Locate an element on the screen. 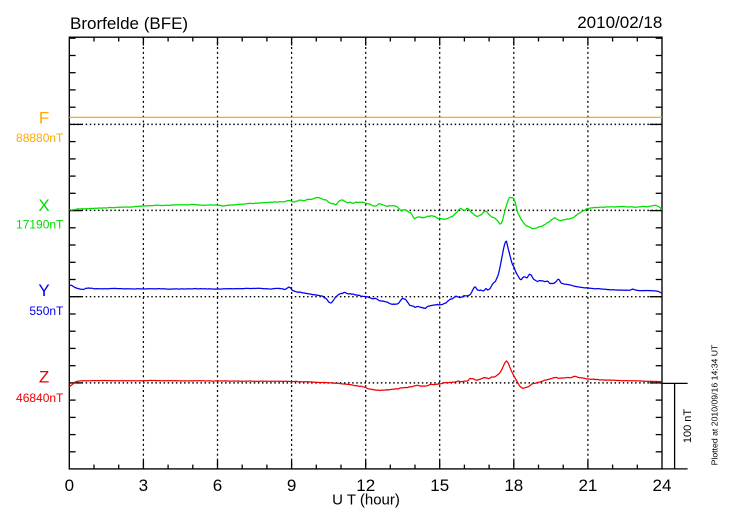 This screenshot has width=730, height=520. svg-text: 88880nT is located at coordinates (40, 138).